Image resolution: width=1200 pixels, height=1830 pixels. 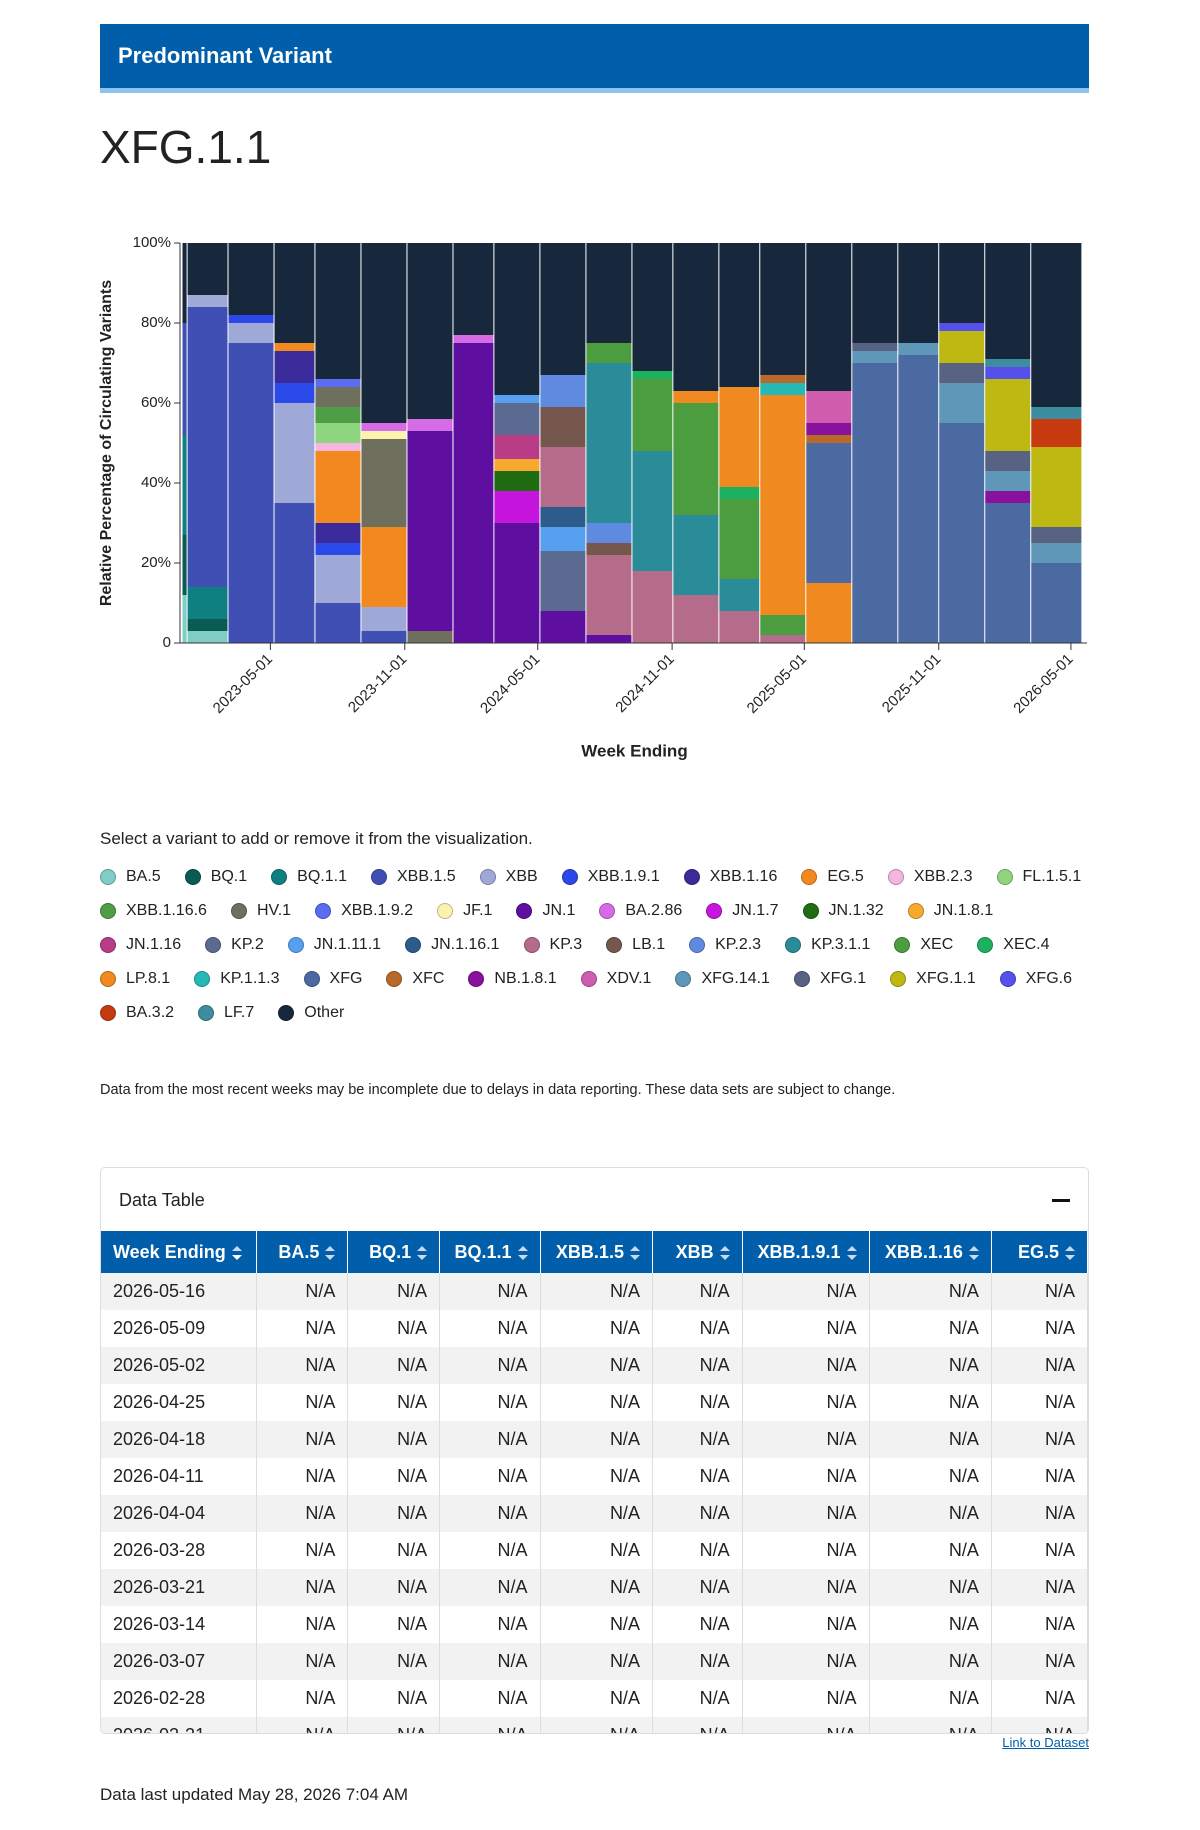 What do you see at coordinates (806, 1252) in the screenshot?
I see `column-header: XBB.1.9.1` at bounding box center [806, 1252].